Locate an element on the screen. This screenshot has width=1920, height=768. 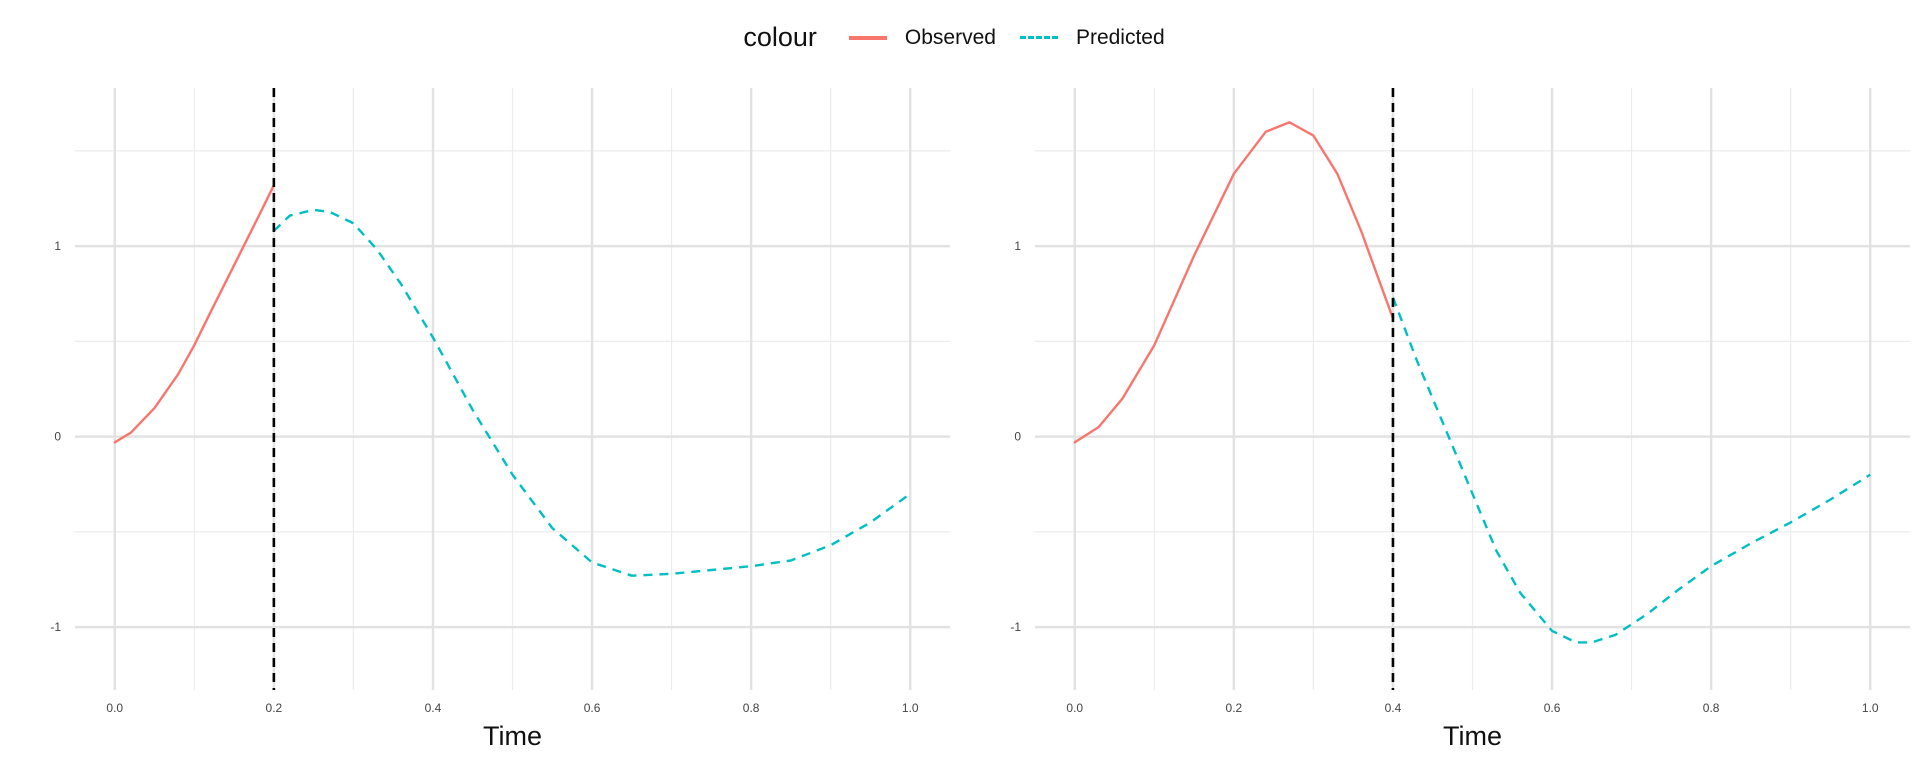
legend-title: colour is located at coordinates (780, 37).